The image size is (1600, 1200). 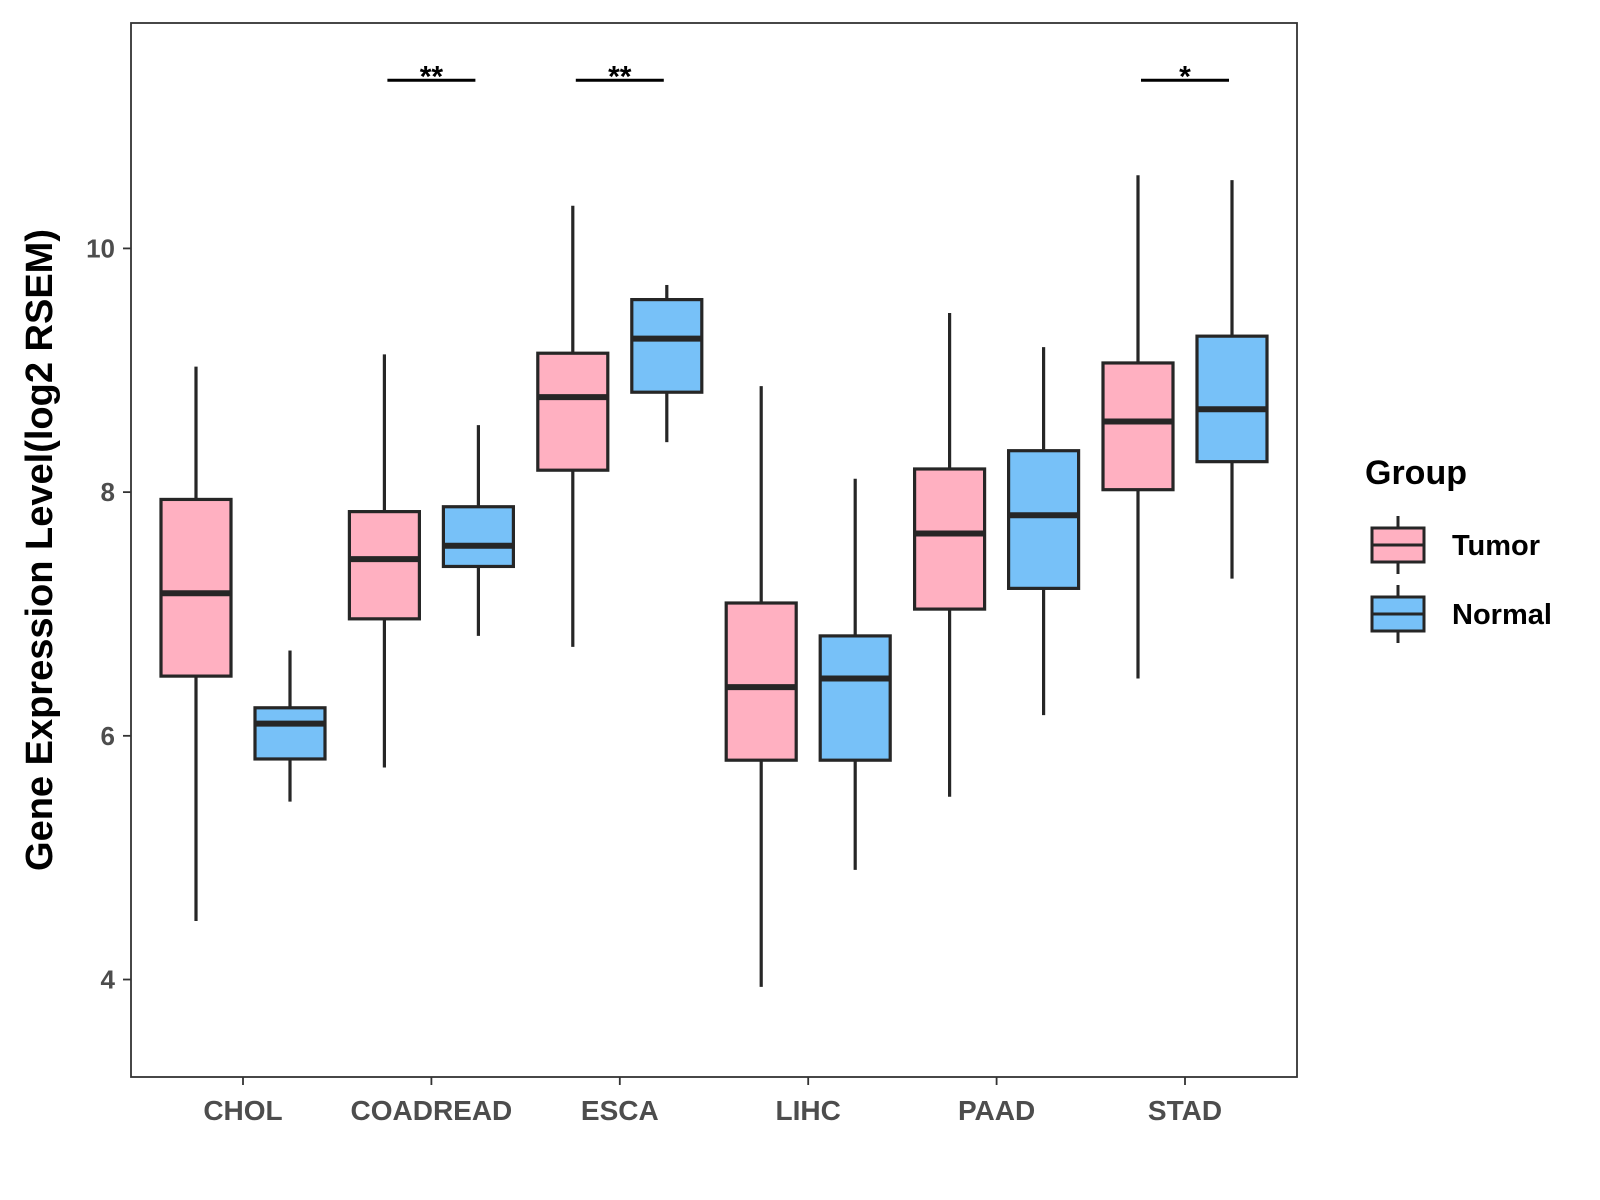 What do you see at coordinates (996, 1110) in the screenshot?
I see `x-tick-label-paad: PAAD` at bounding box center [996, 1110].